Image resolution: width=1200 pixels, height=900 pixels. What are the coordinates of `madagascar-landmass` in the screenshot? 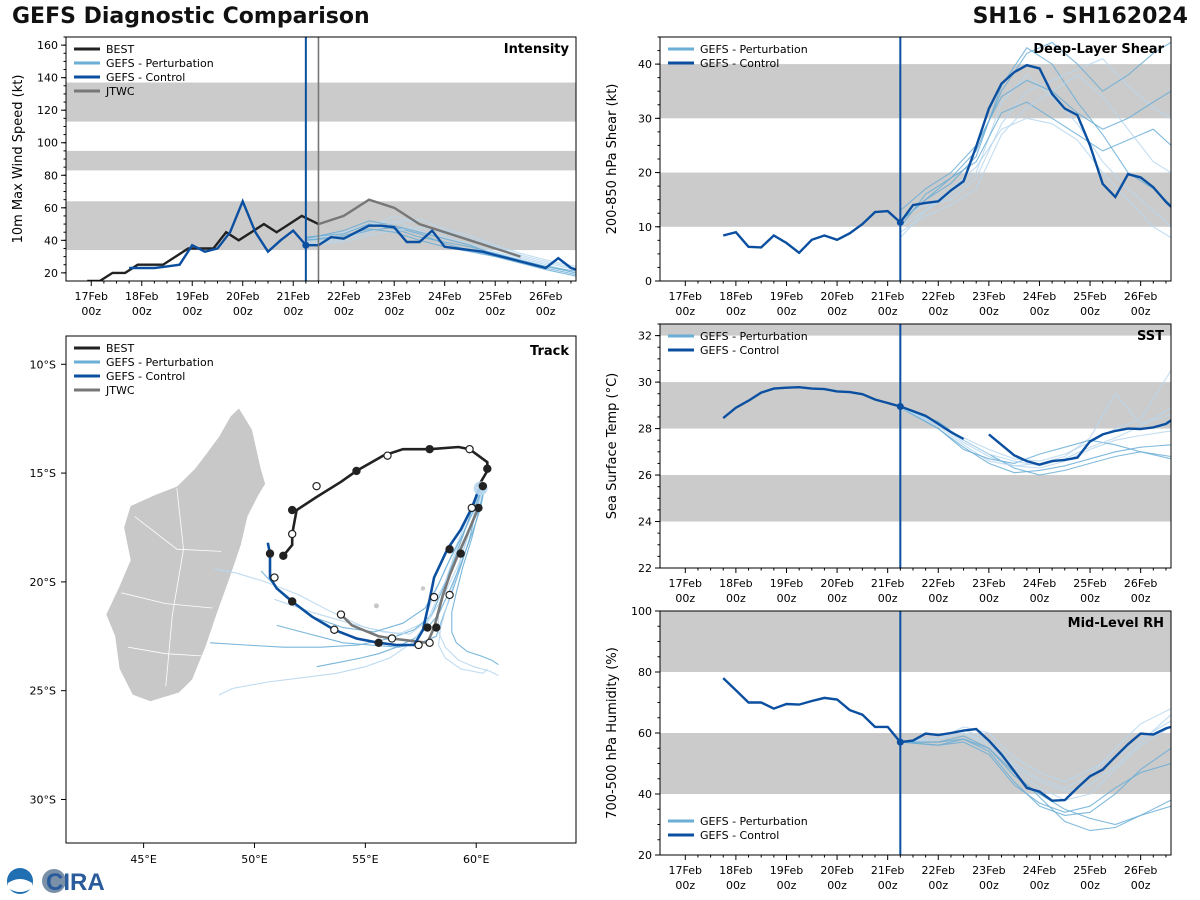 It's located at (186, 555).